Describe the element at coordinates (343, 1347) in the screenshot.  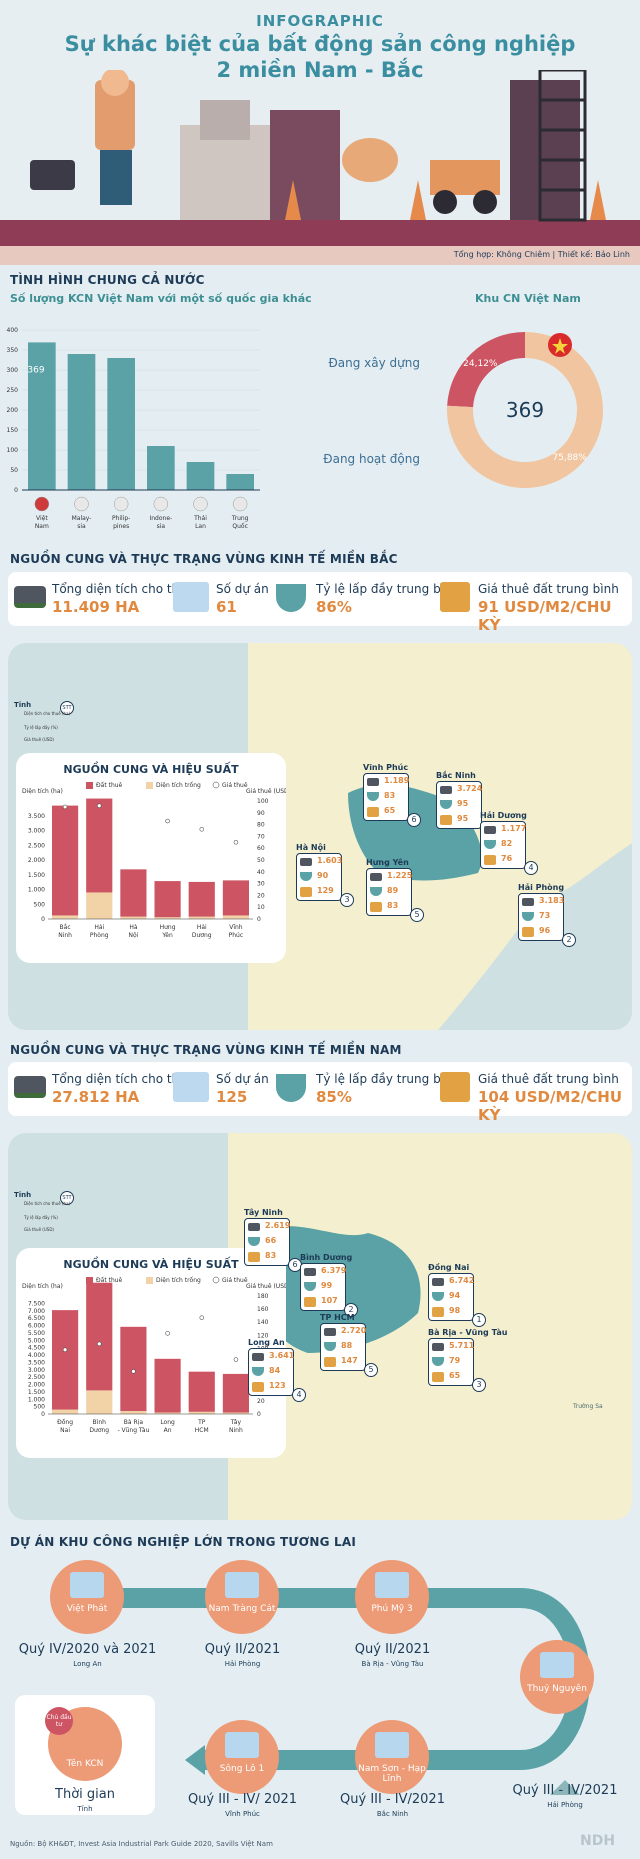
I see `province-card: 2.720 88 147` at that location.